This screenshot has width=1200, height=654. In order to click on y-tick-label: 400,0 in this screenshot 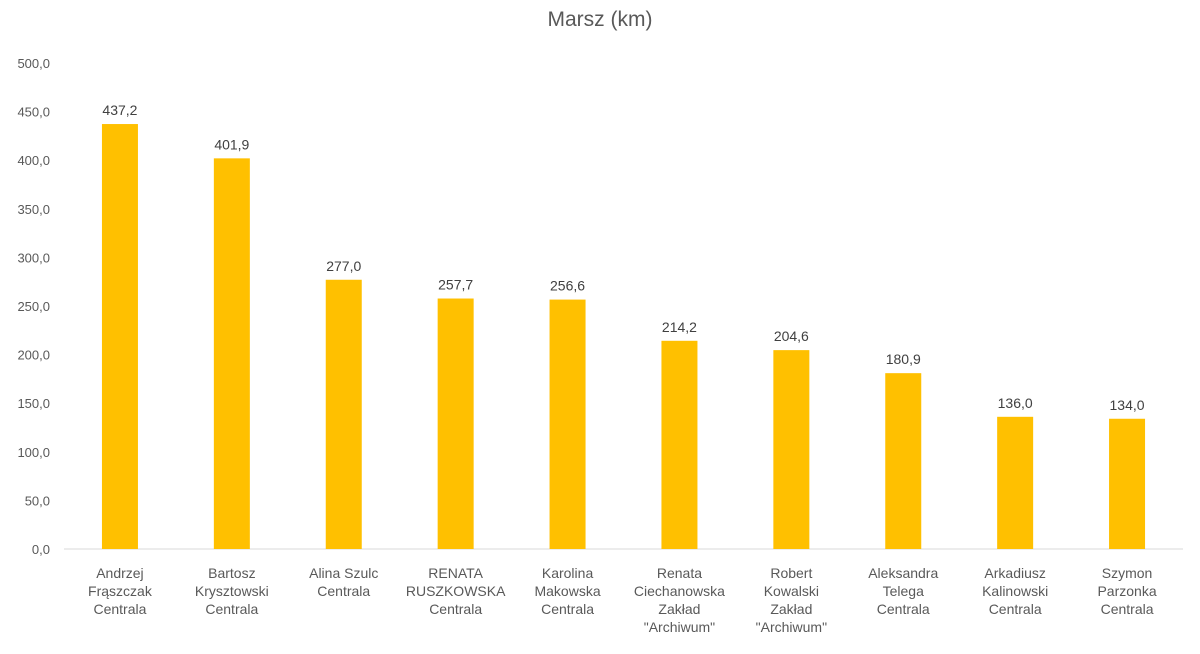, I will do `click(33, 160)`.